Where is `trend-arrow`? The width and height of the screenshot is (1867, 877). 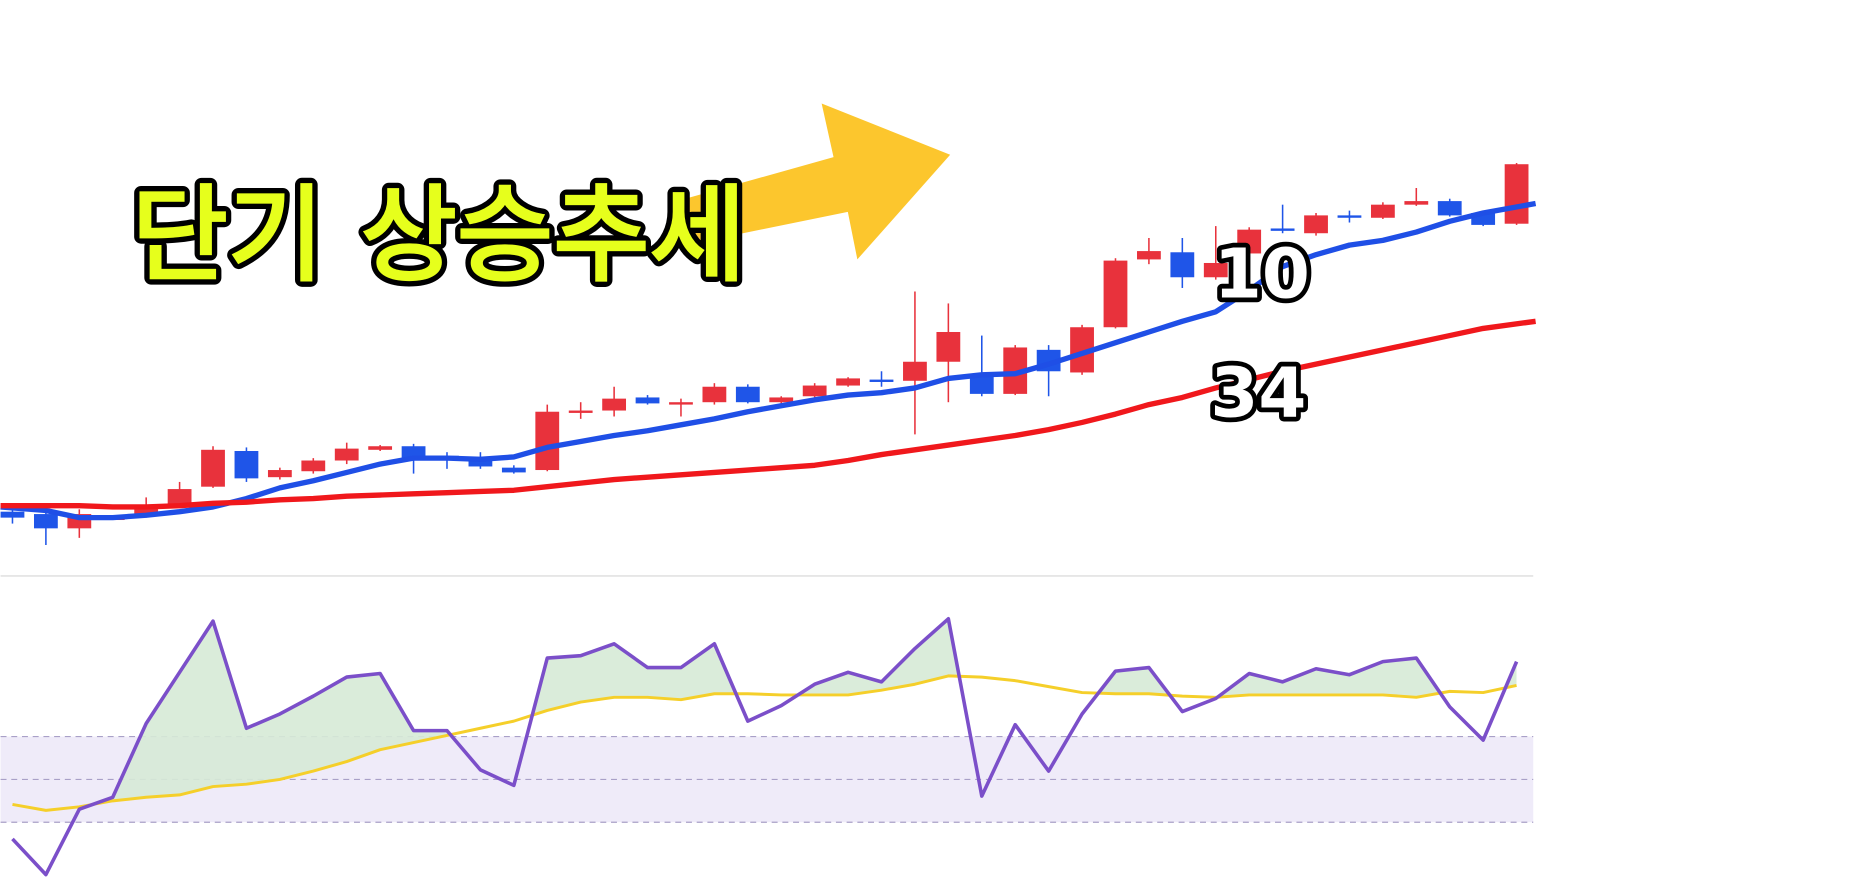
trend-arrow is located at coordinates (816, 181).